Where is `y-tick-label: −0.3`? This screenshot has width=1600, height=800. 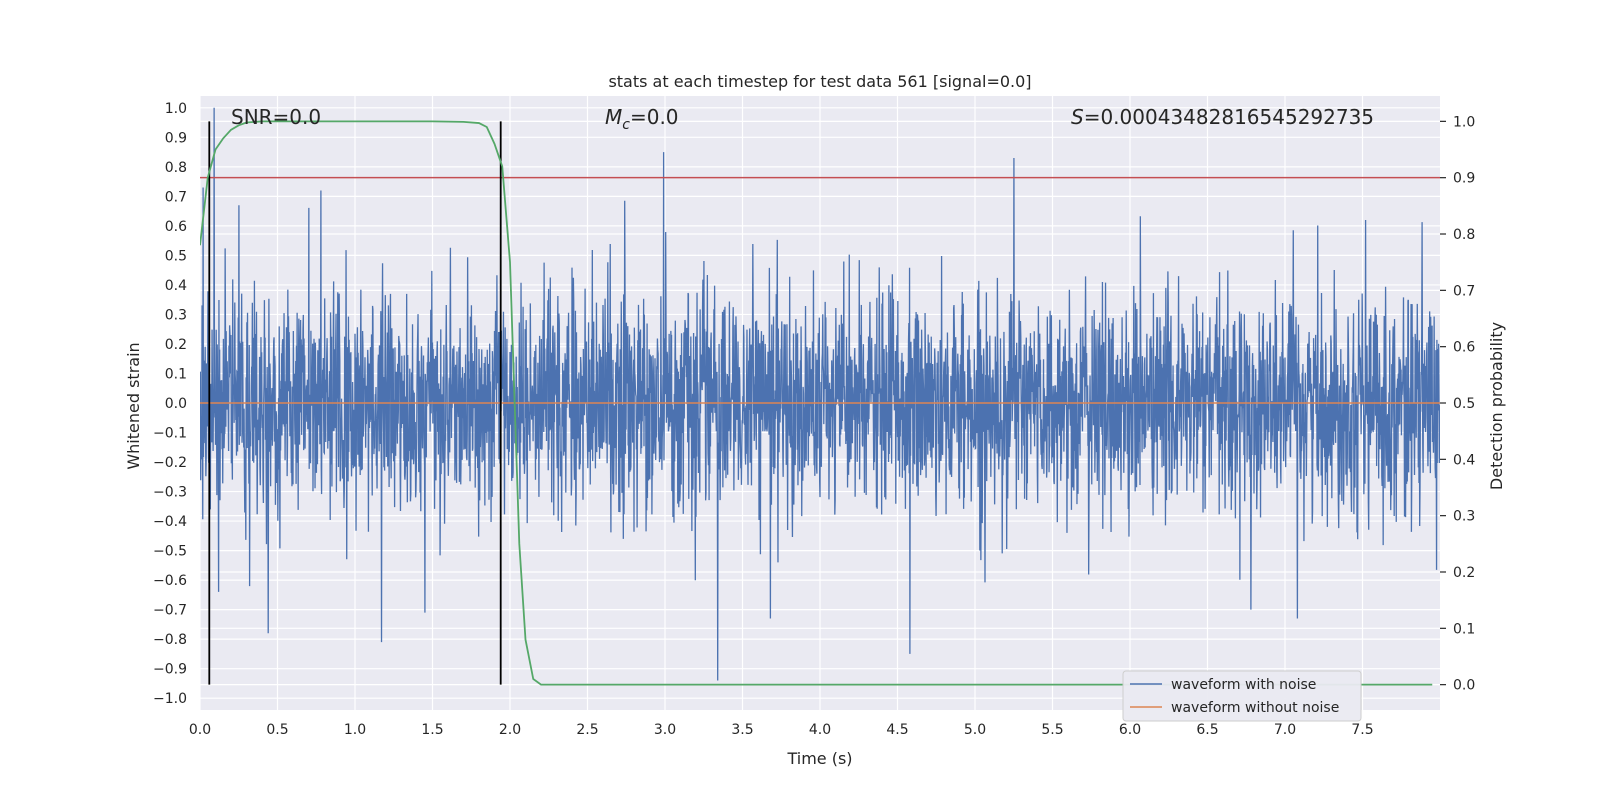
y-tick-label: −0.3 is located at coordinates (170, 493).